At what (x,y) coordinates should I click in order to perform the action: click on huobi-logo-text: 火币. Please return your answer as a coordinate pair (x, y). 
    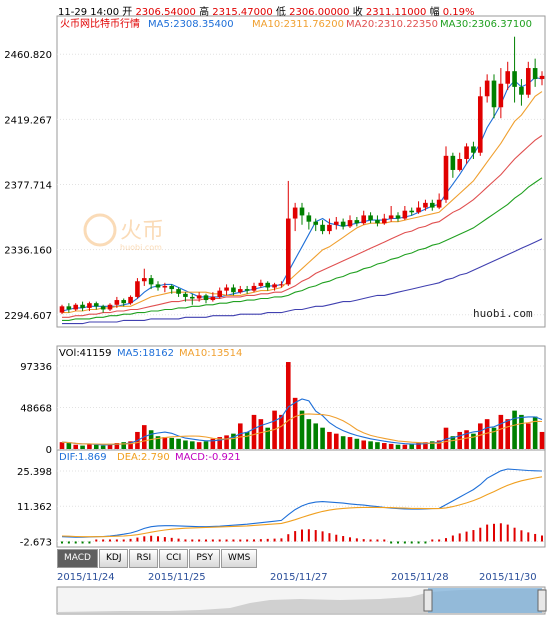
    Looking at the image, I should click on (142, 231).